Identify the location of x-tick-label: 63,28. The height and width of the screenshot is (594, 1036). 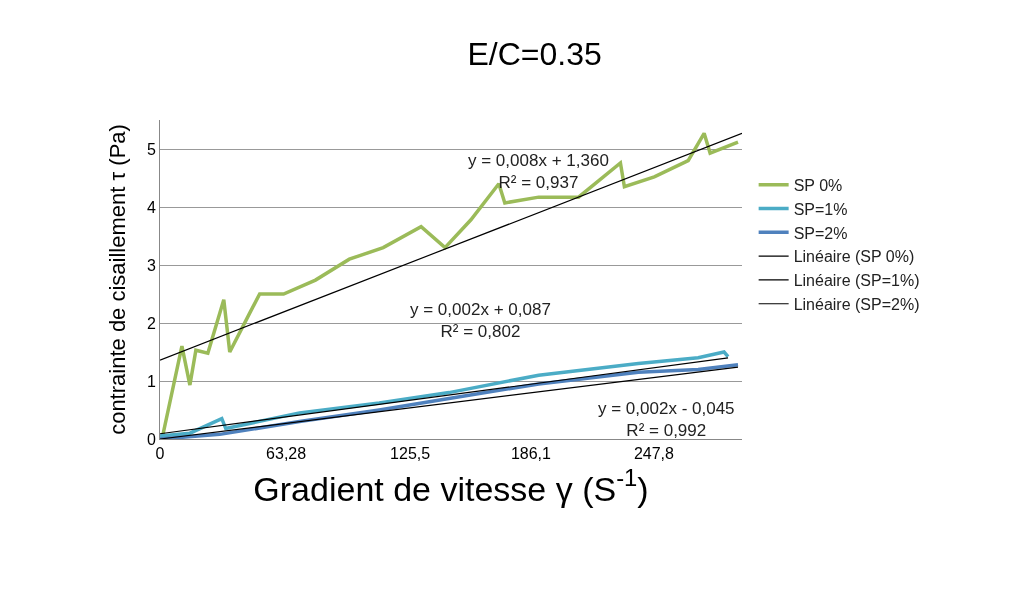
(286, 454).